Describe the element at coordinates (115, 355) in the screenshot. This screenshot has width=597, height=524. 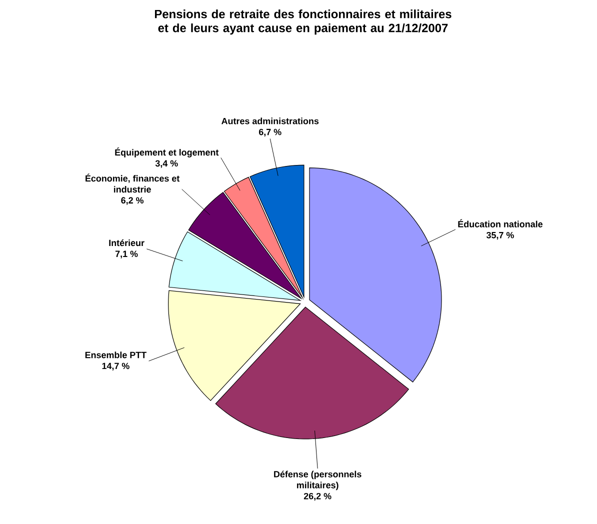
I see `slice-label: Ensemble PTT` at that location.